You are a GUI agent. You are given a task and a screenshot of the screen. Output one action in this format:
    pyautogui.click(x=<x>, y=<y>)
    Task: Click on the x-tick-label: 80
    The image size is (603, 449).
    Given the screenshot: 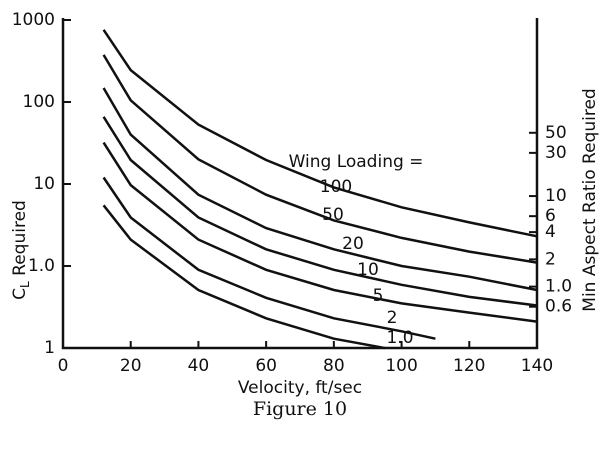 What is the action you would take?
    pyautogui.click(x=334, y=366)
    